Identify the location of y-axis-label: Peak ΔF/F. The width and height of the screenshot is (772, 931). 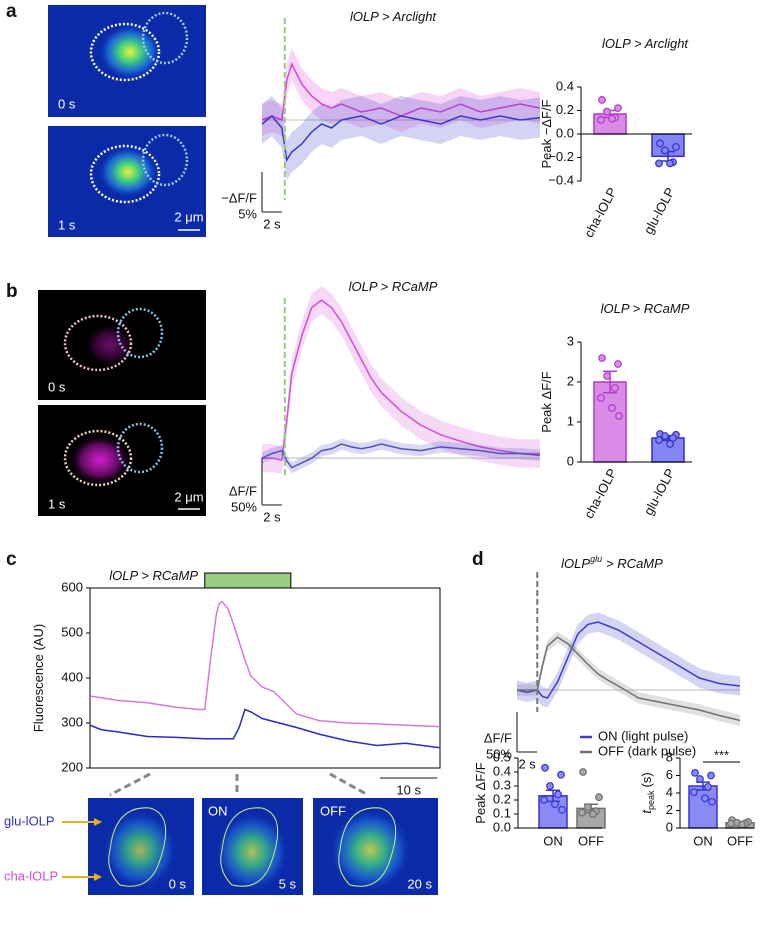
(480, 792).